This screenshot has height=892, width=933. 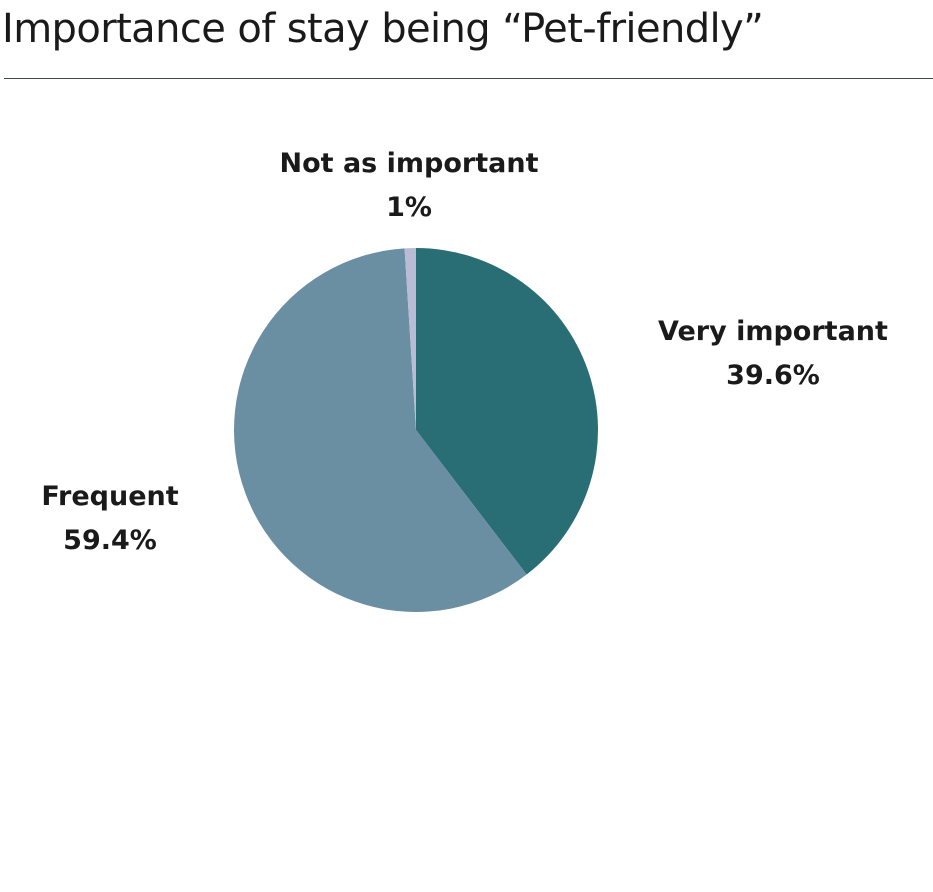 I want to click on pie-slice-very-important, so click(x=507, y=411).